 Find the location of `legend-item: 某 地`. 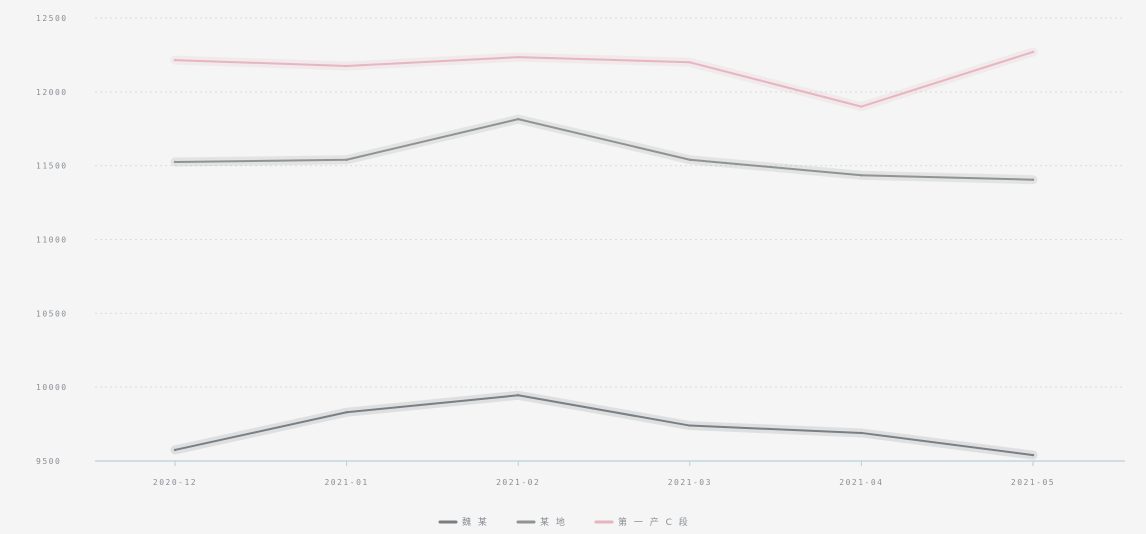

legend-item: 某 地 is located at coordinates (541, 522).